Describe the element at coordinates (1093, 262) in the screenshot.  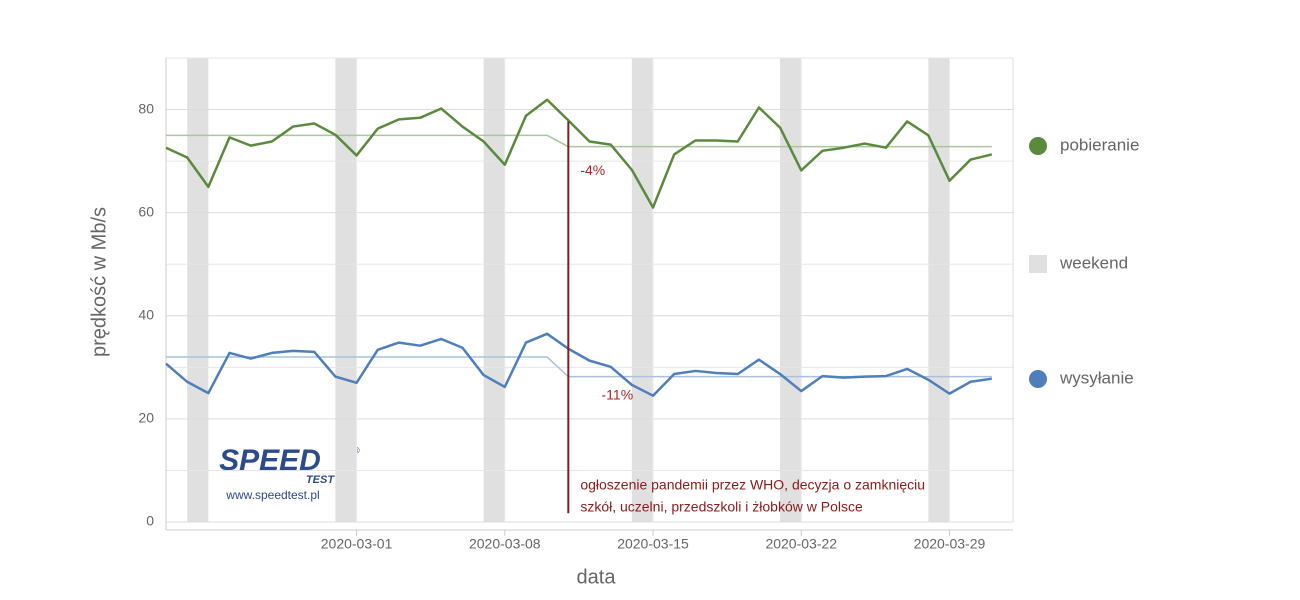
I see `legend-label: weekend` at that location.